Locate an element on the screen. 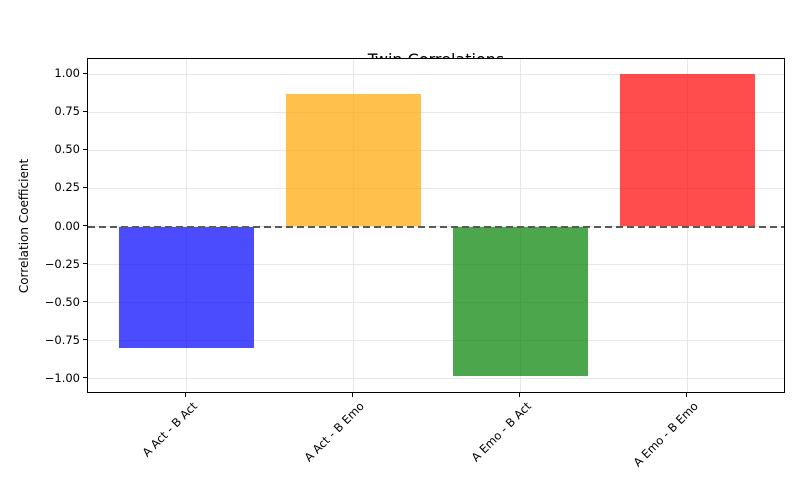  y-tick-label: 0.75 is located at coordinates (67, 111).